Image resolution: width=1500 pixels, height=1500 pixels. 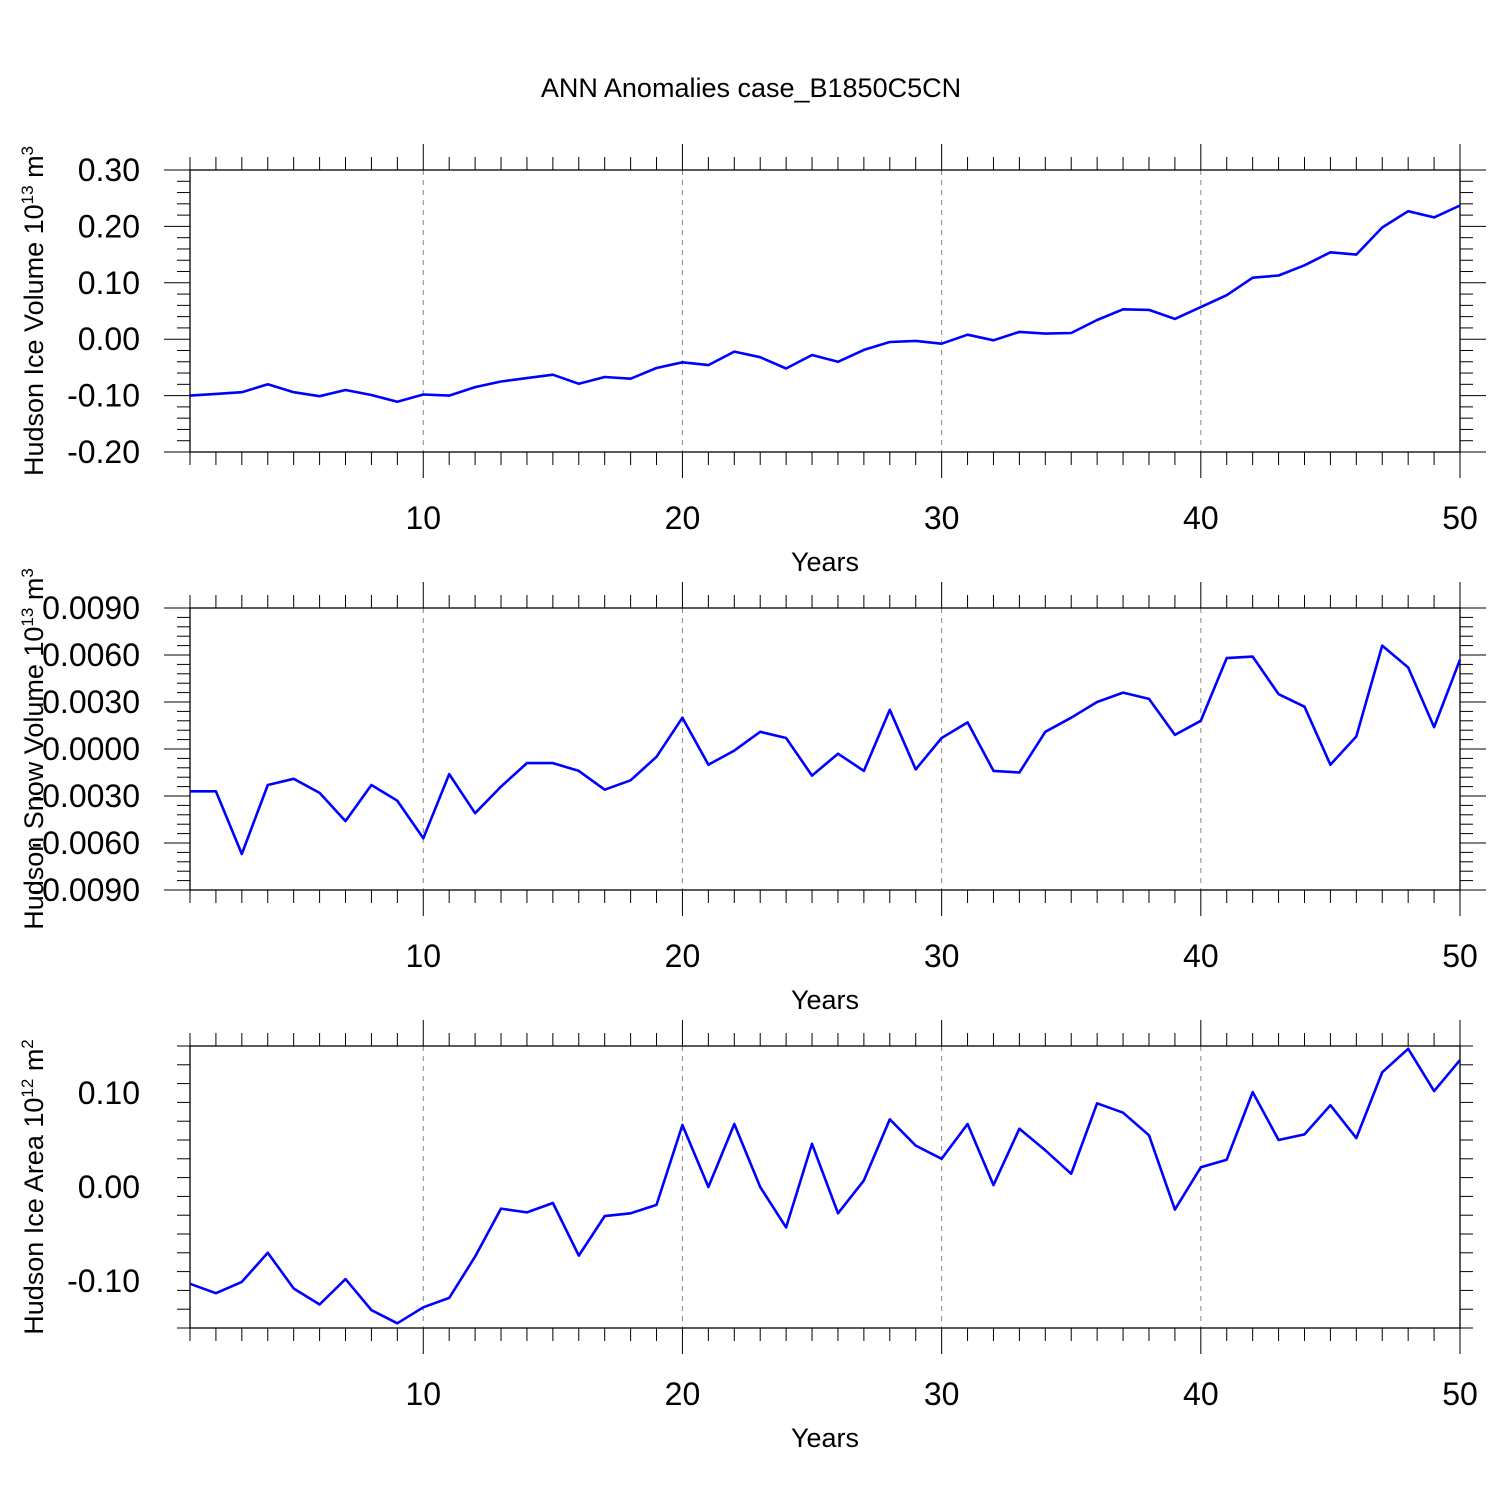 I want to click on y-axis-label: Hudson Ice Area 1012 m2, so click(x=33, y=1187).